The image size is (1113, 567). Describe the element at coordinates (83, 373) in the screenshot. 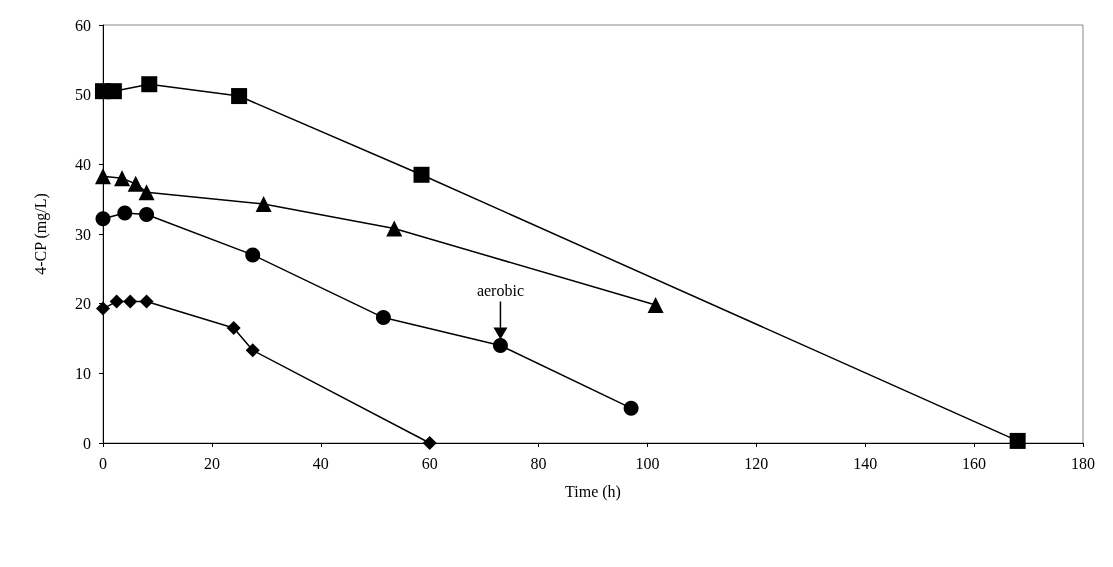

I see `y-tick-label: 10` at that location.